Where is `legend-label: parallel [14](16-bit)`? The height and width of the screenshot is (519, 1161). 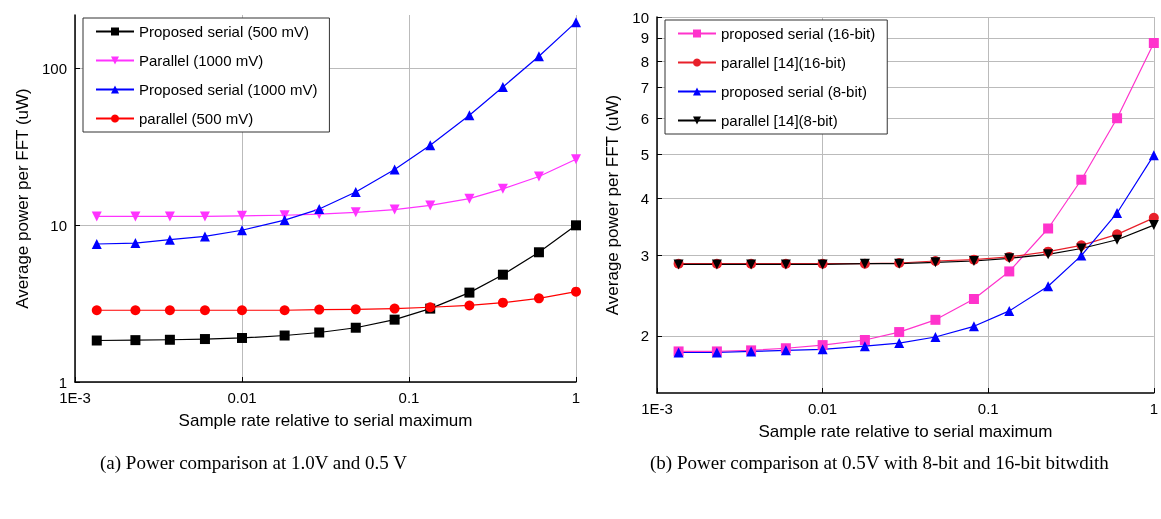
legend-label: parallel [14](16-bit) is located at coordinates (784, 62).